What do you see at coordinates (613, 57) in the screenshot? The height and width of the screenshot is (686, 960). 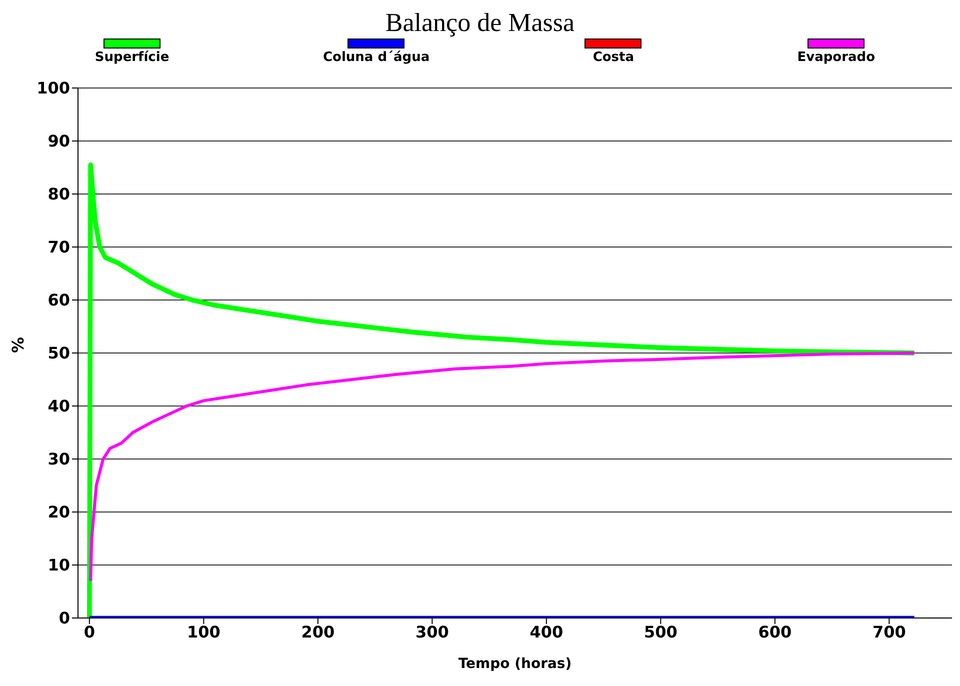 I see `legend-label: Costa` at bounding box center [613, 57].